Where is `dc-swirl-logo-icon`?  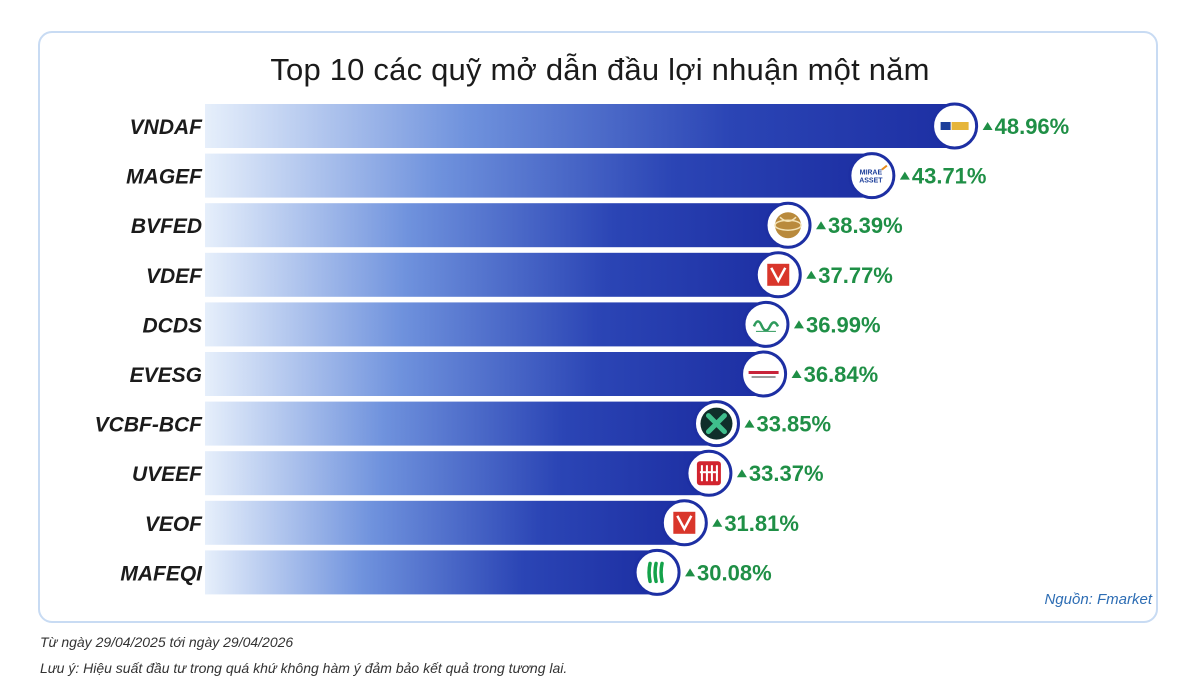
dc-swirl-logo-icon is located at coordinates (766, 326).